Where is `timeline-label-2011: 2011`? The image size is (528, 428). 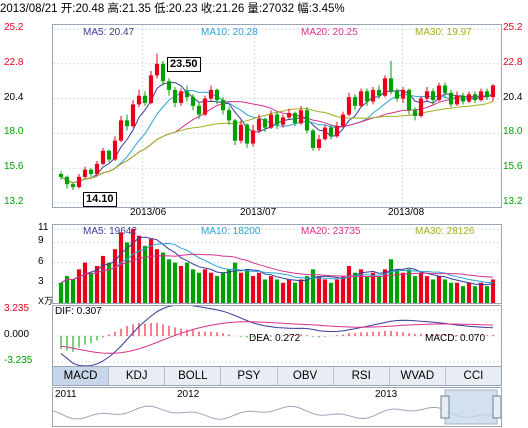
timeline-label-2011: 2011 is located at coordinates (66, 394).